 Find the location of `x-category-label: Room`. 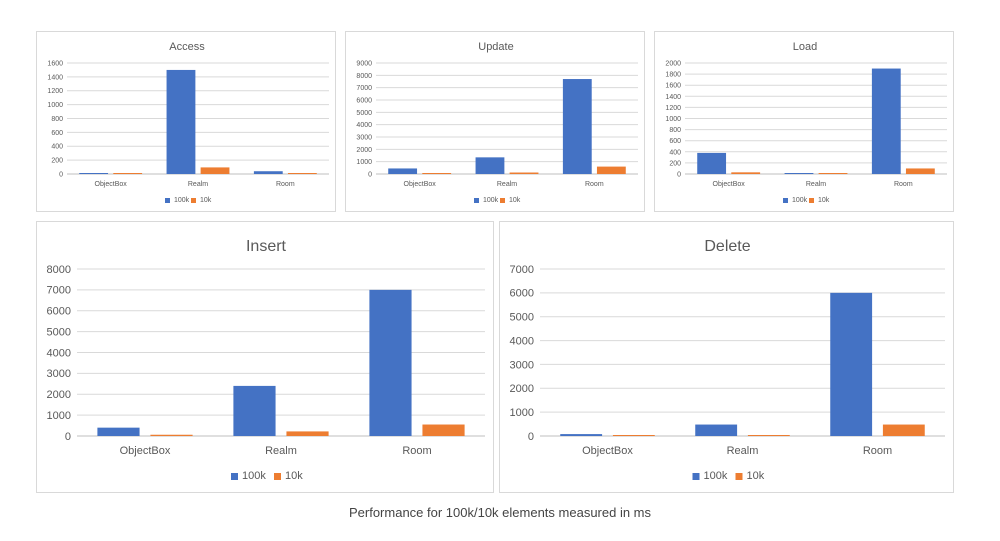

x-category-label: Room is located at coordinates (877, 451).